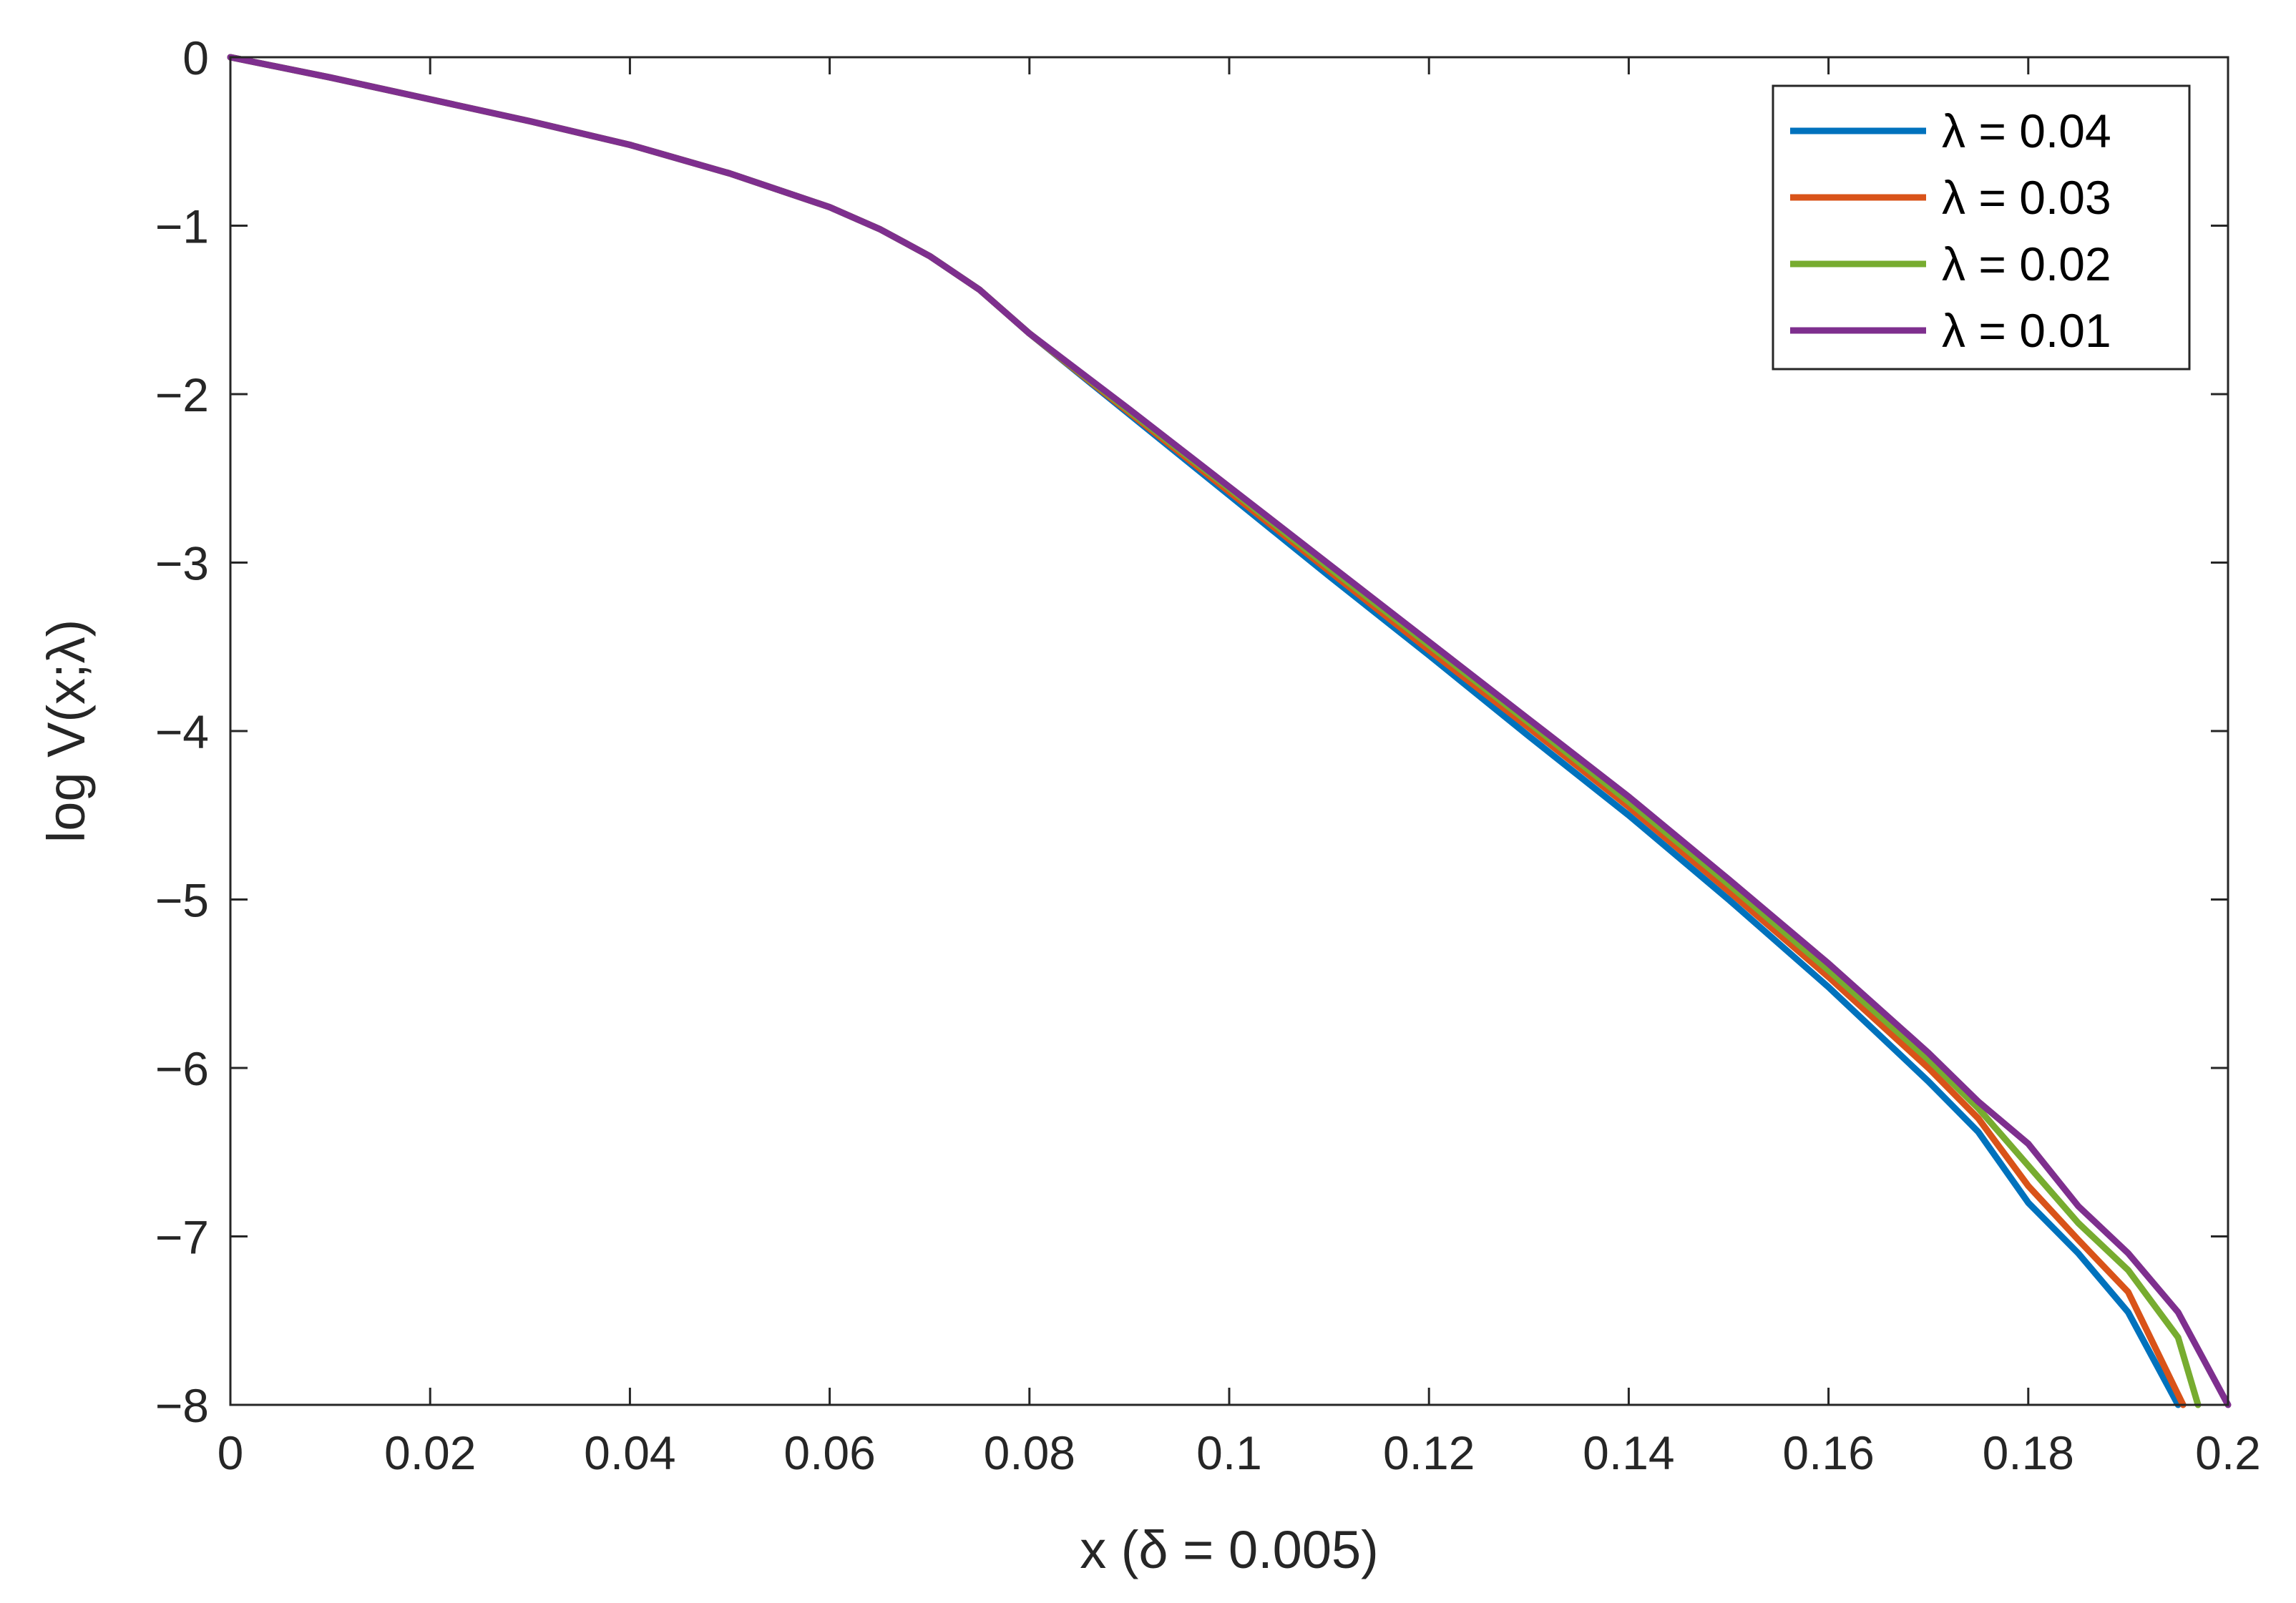 This screenshot has height=1603, width=2296. I want to click on y-tick-label: −2, so click(182, 394).